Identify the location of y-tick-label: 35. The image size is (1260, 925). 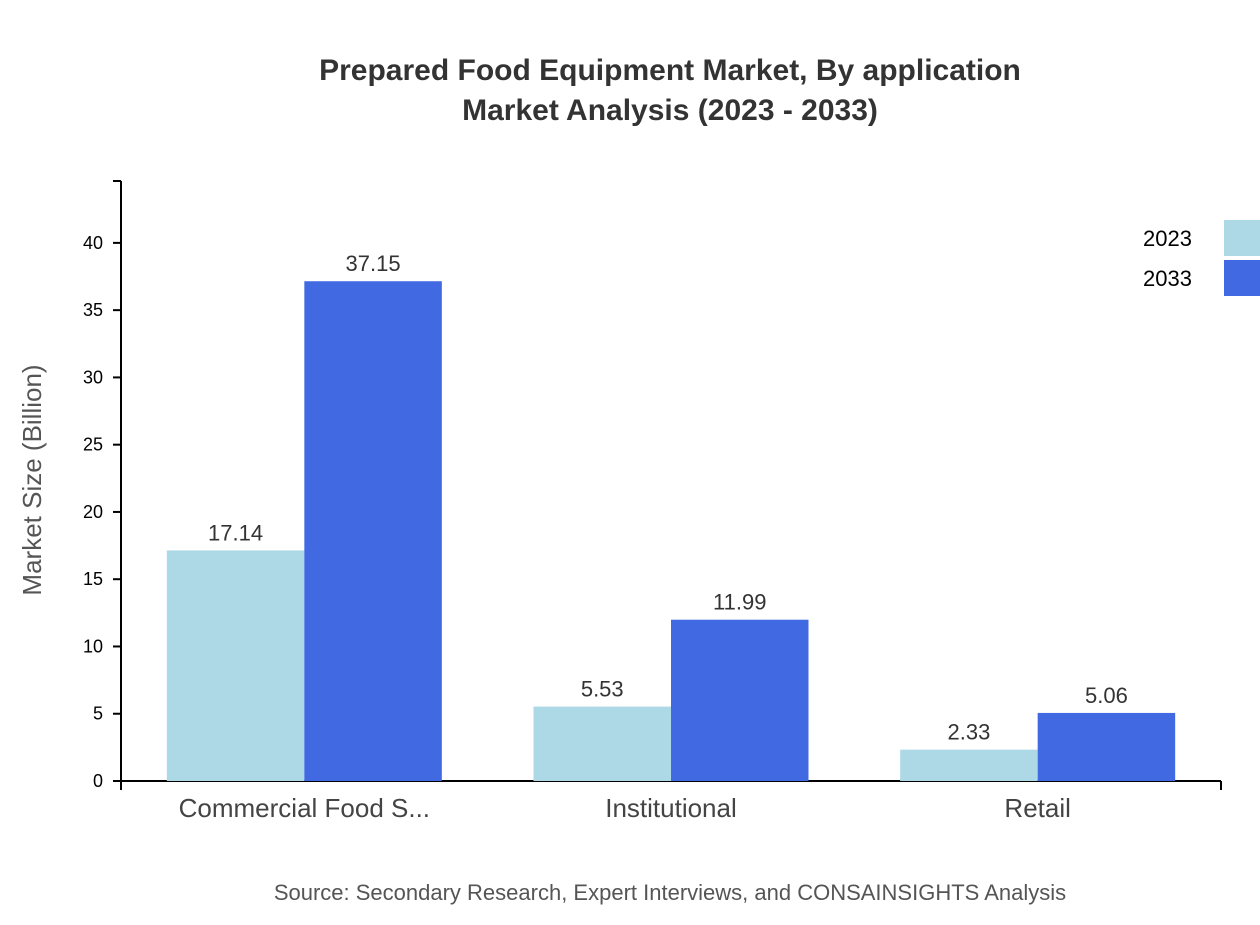
(93, 310).